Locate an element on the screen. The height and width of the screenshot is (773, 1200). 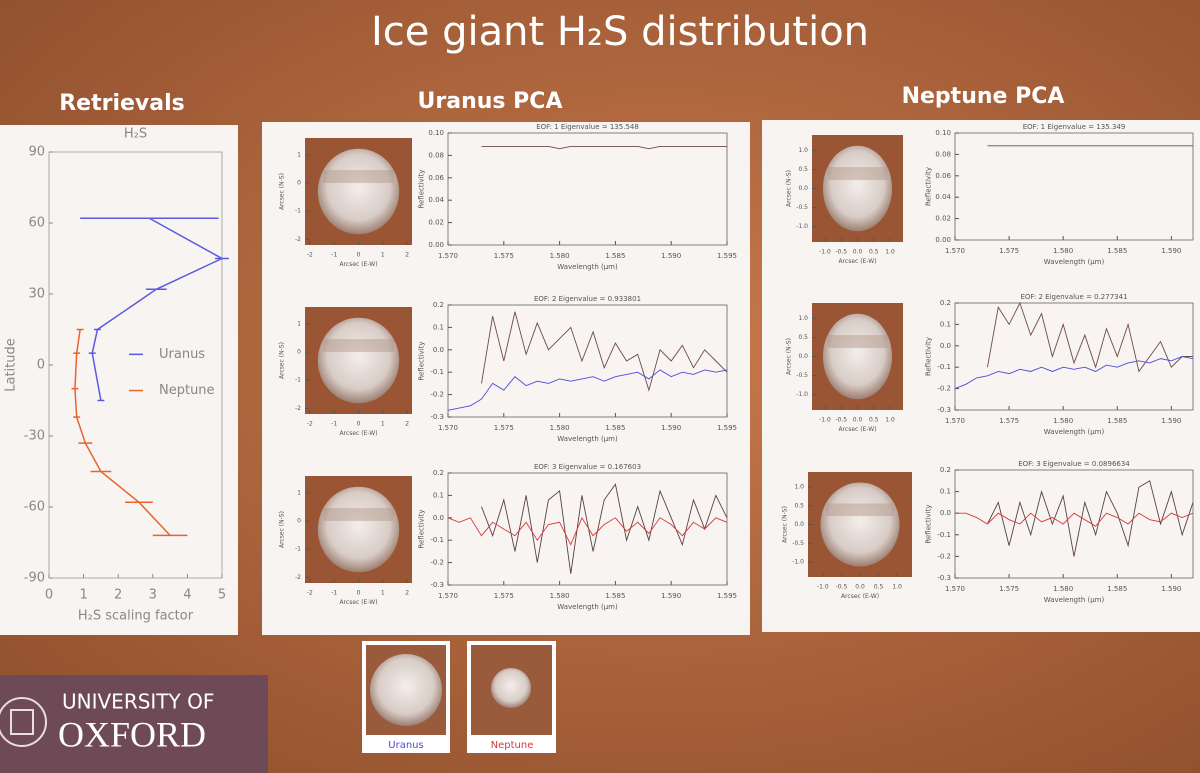
crest-book is located at coordinates (22, 722).